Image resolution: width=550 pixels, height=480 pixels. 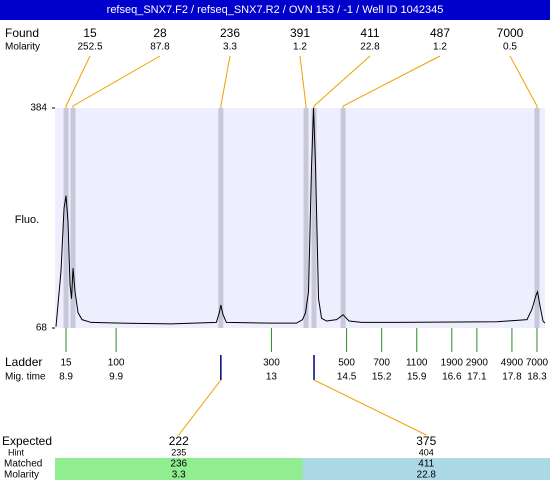 I want to click on ladder-time: 13, so click(x=272, y=377).